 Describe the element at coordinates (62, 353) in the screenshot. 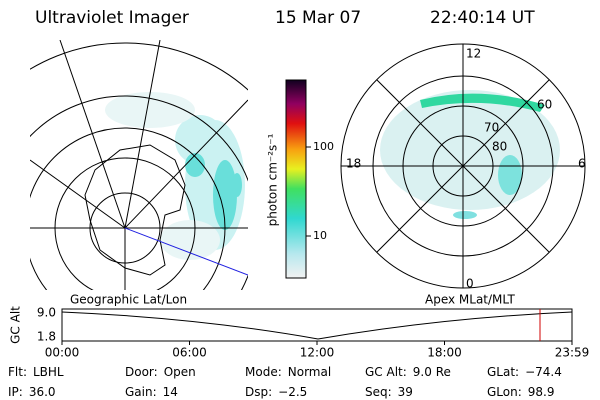

I see `x-tick-label: 00:00` at that location.